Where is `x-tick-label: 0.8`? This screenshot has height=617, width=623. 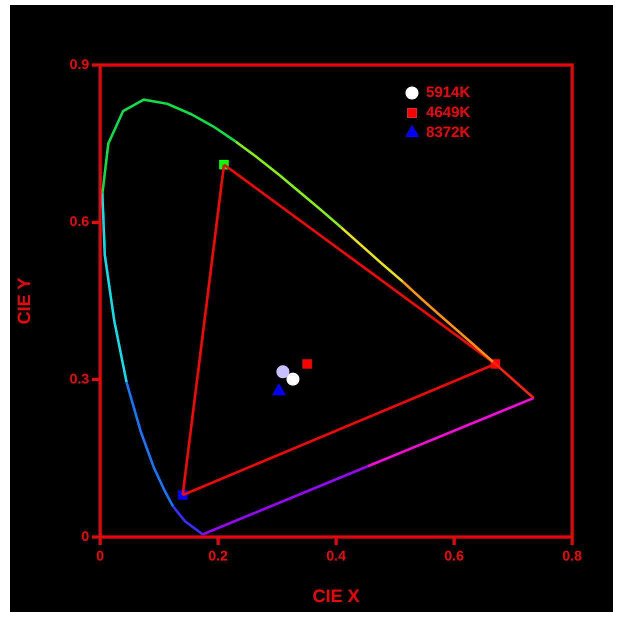
x-tick-label: 0.8 is located at coordinates (572, 555).